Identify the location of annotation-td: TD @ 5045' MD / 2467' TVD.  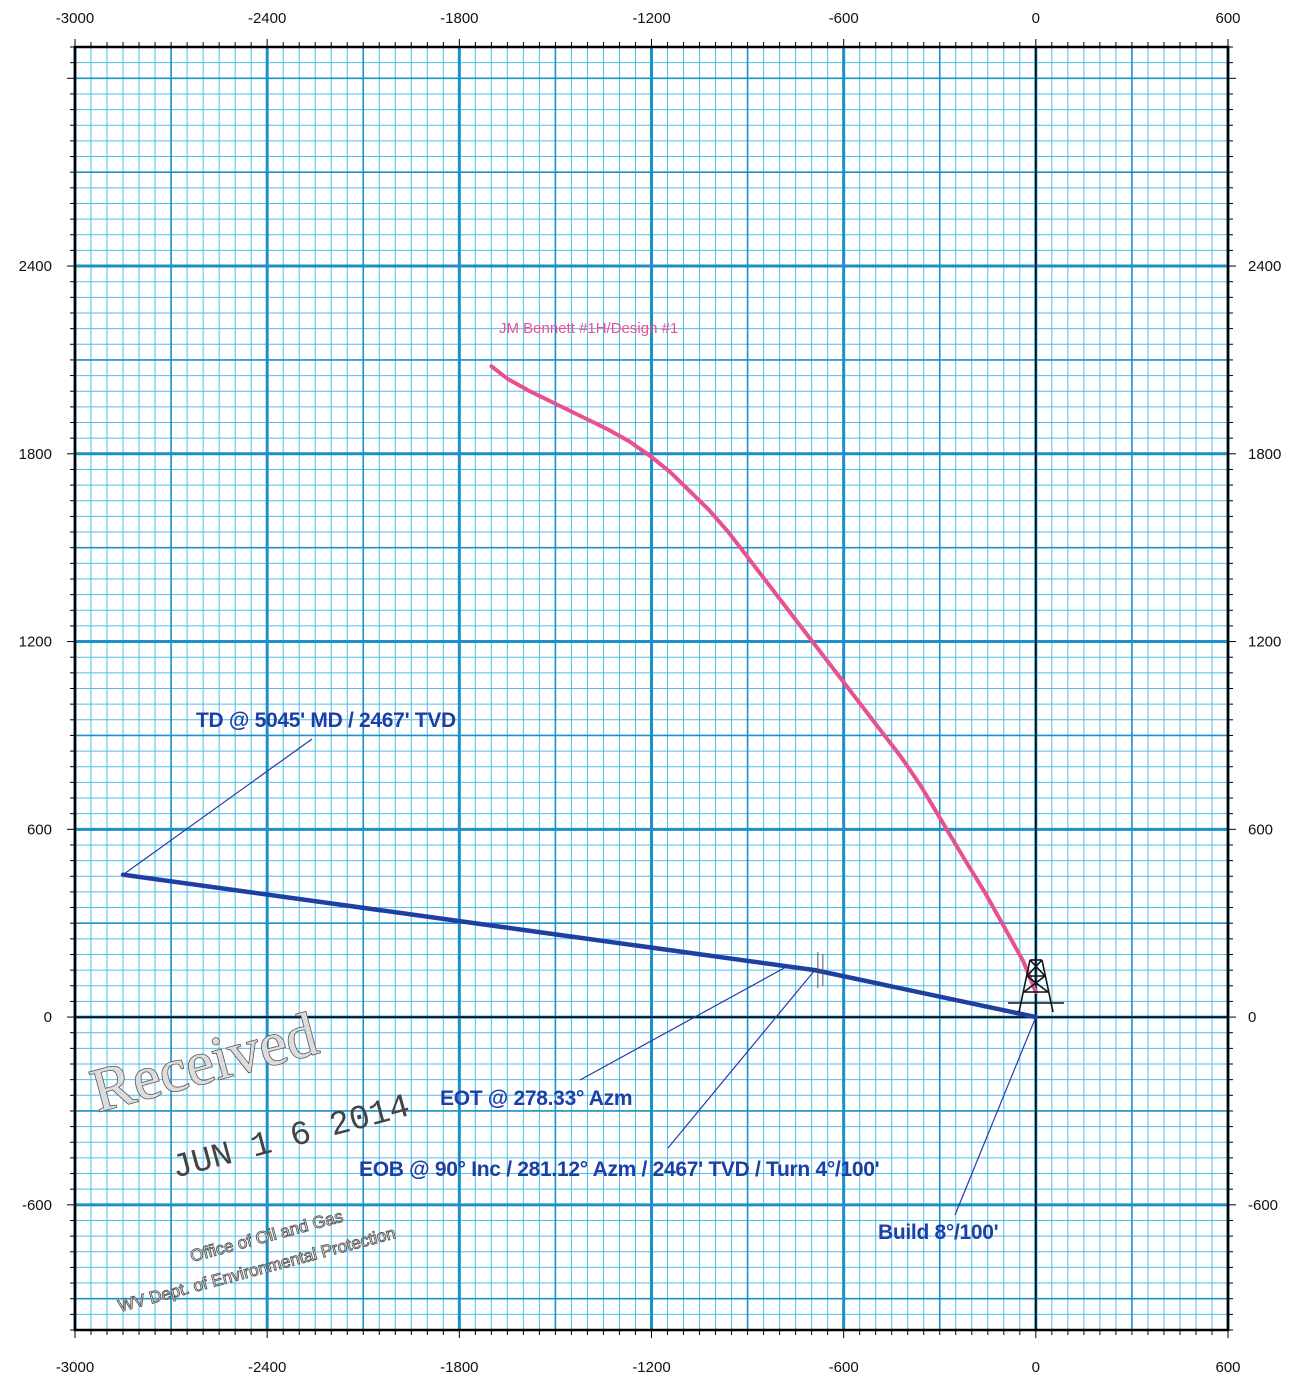
(326, 720).